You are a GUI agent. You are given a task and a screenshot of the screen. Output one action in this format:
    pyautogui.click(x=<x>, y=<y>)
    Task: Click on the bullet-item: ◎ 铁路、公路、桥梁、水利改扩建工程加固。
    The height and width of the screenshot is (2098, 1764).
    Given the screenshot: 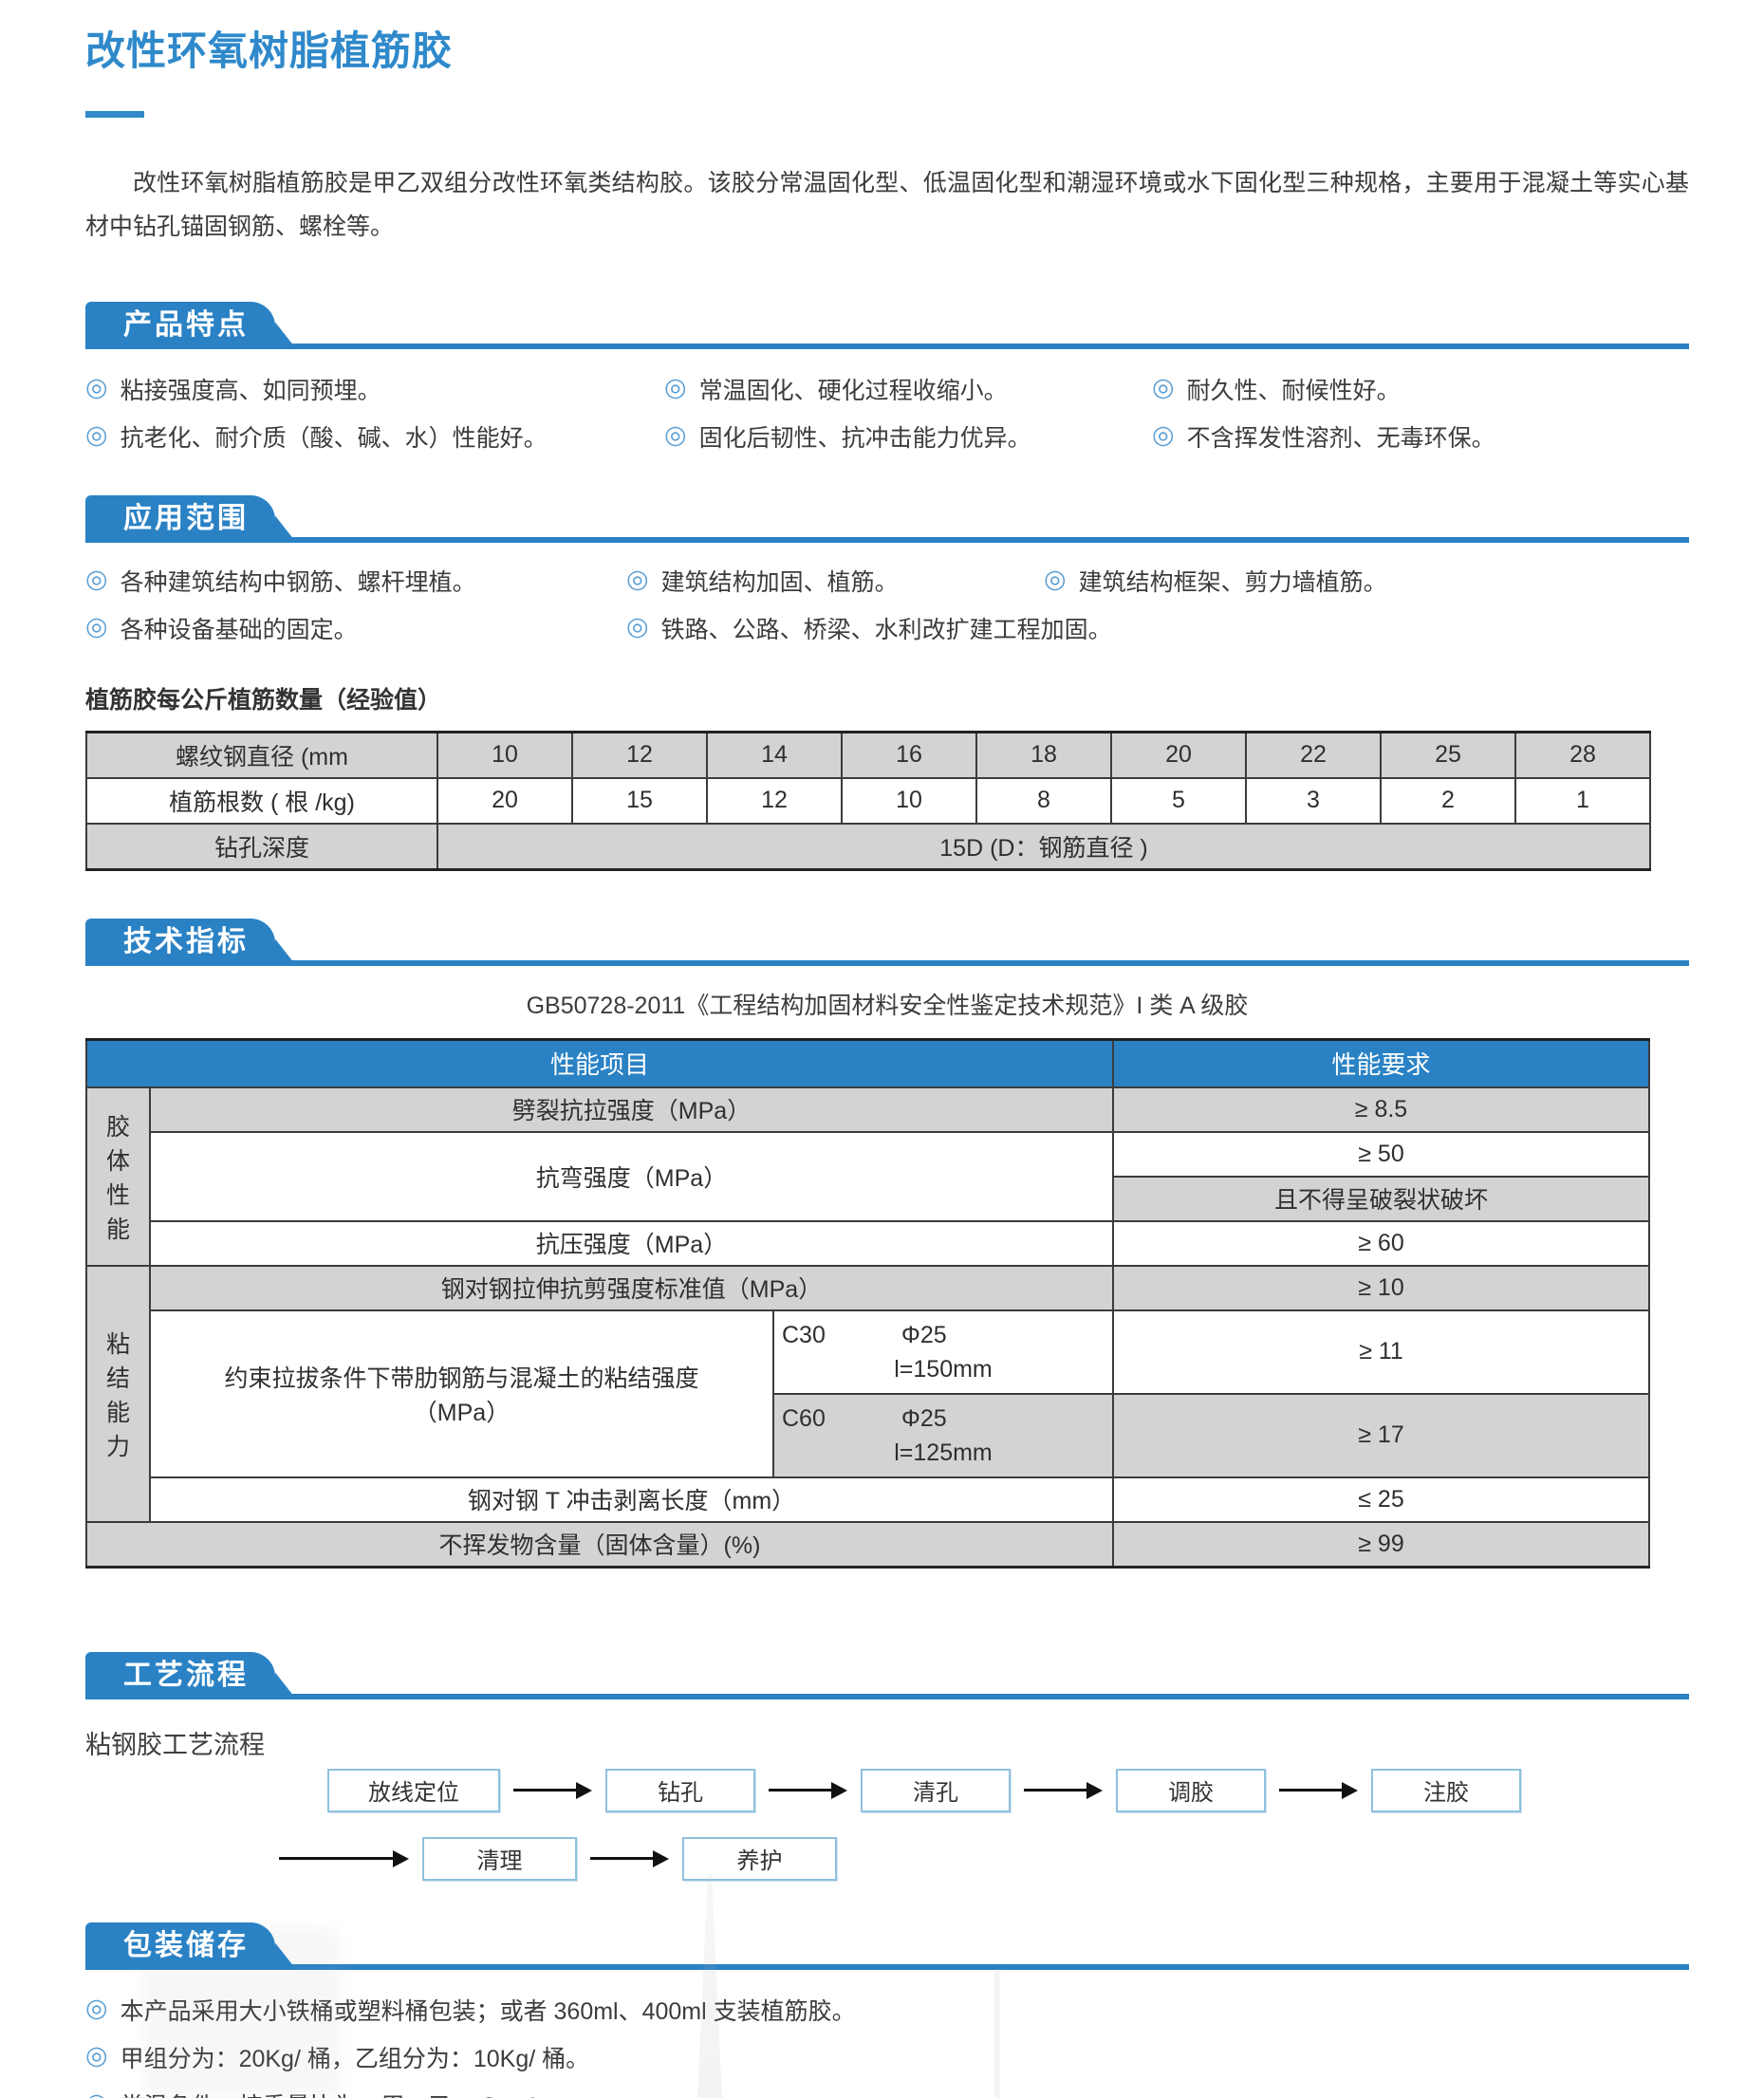 What is the action you would take?
    pyautogui.click(x=869, y=628)
    